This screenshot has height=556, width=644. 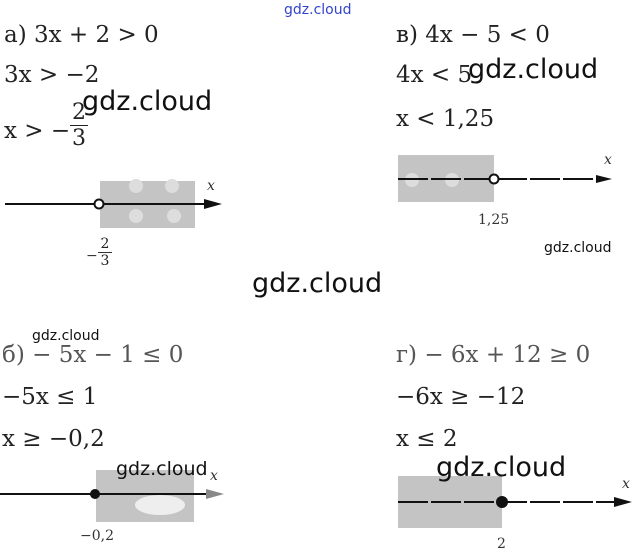 What do you see at coordinates (626, 484) in the screenshot?
I see `axis-label-g: x` at bounding box center [626, 484].